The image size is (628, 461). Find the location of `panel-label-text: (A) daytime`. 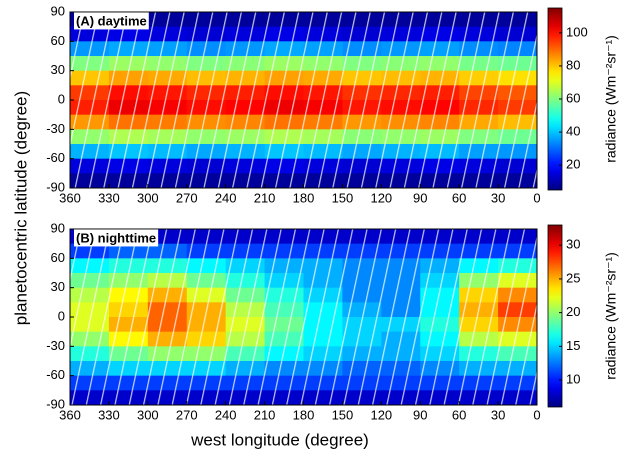

panel-label-text: (A) daytime is located at coordinates (111, 20).